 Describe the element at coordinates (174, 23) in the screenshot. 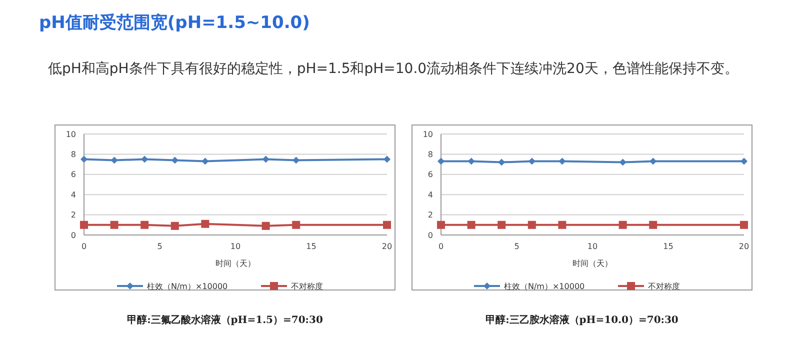

I see `text: pH值耐受范围宽(pH=1.5~10.0)` at that location.